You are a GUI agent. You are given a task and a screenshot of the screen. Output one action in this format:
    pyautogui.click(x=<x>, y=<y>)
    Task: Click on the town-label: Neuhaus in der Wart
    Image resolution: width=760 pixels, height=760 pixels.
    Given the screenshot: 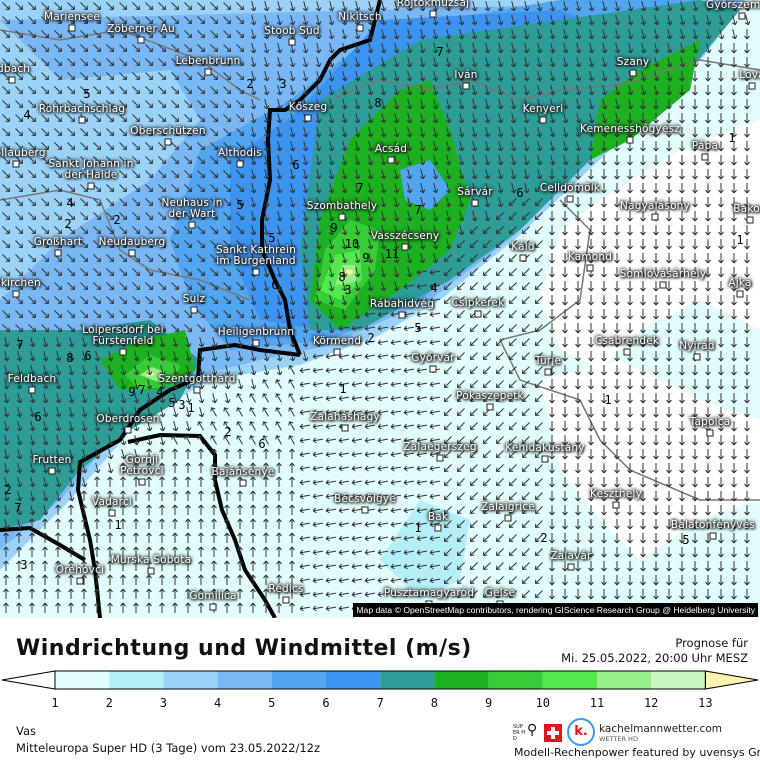 What is the action you would take?
    pyautogui.click(x=191, y=209)
    